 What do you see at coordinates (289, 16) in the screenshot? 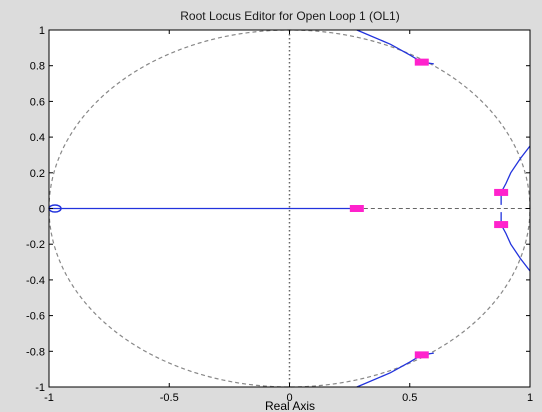
I see `chart-title: Root Locus Editor for Open Loop 1 (OL1)` at bounding box center [289, 16].